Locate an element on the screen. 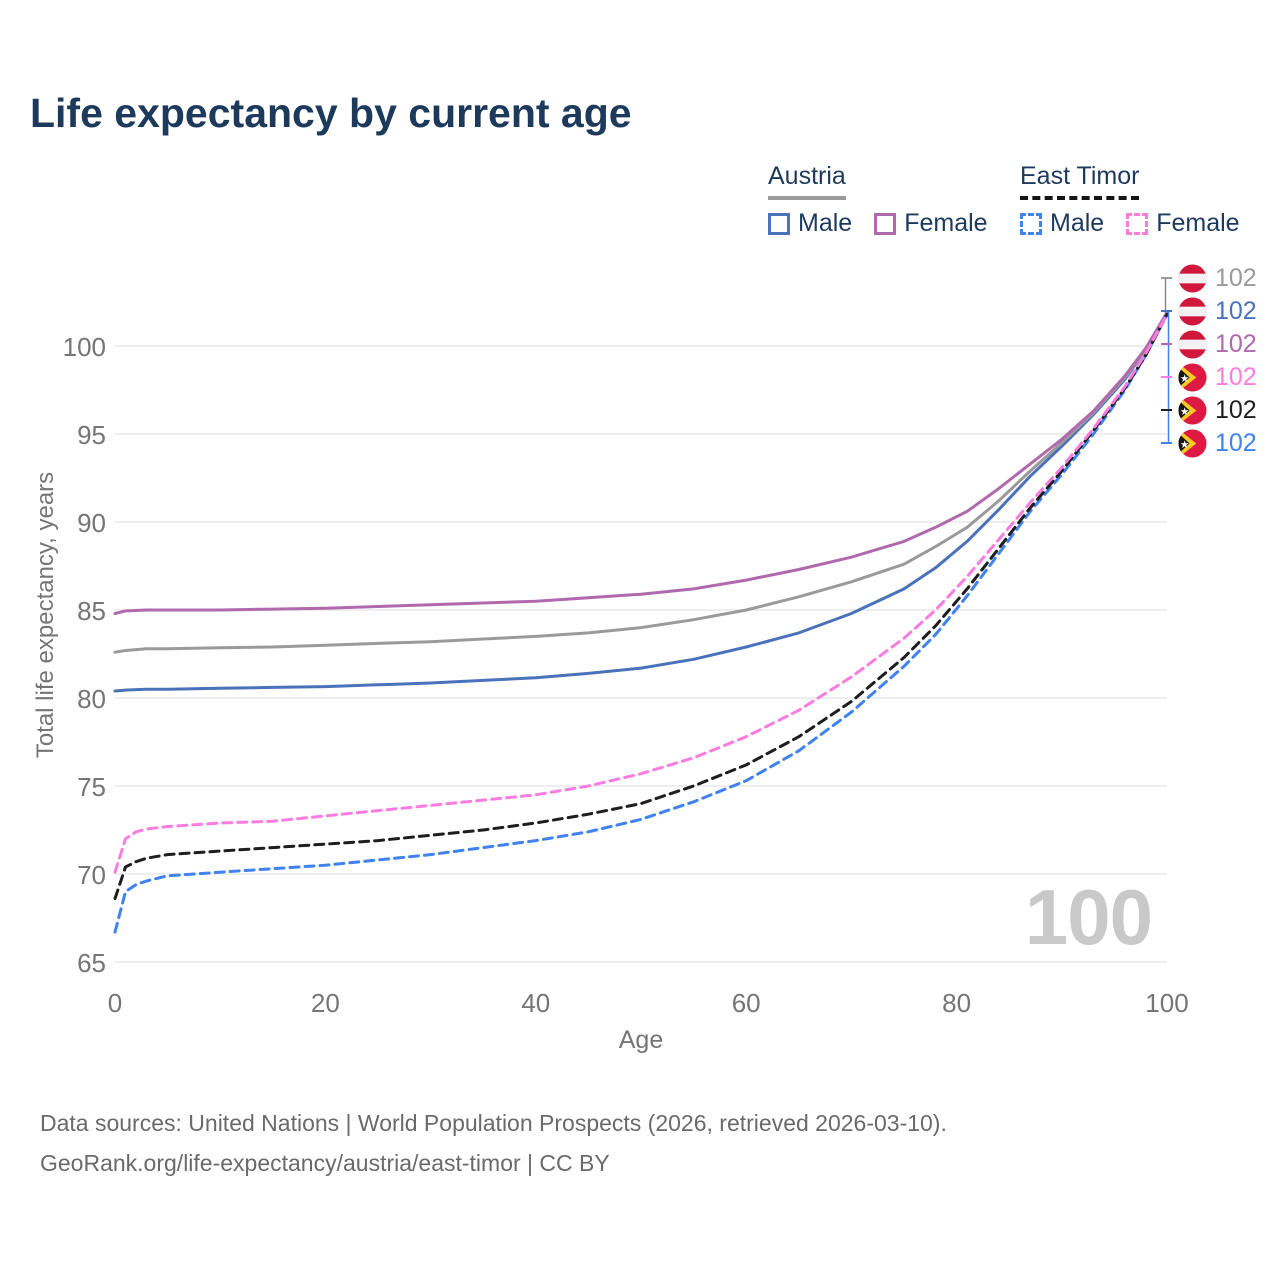  legend-item-austria-male: Male is located at coordinates (810, 223).